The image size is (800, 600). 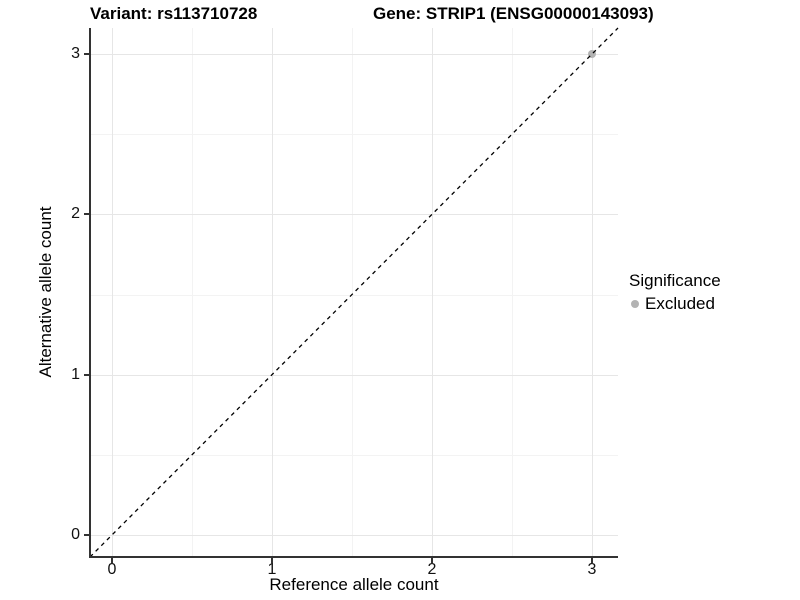 I want to click on legend-item: Excluded, so click(x=675, y=304).